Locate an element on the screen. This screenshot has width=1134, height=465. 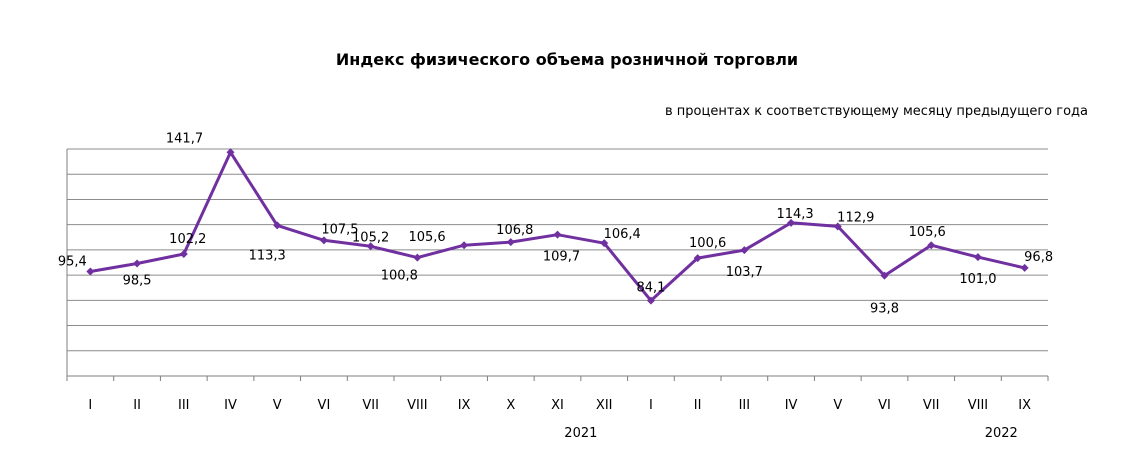
data-label: 98,5 is located at coordinates (137, 281).